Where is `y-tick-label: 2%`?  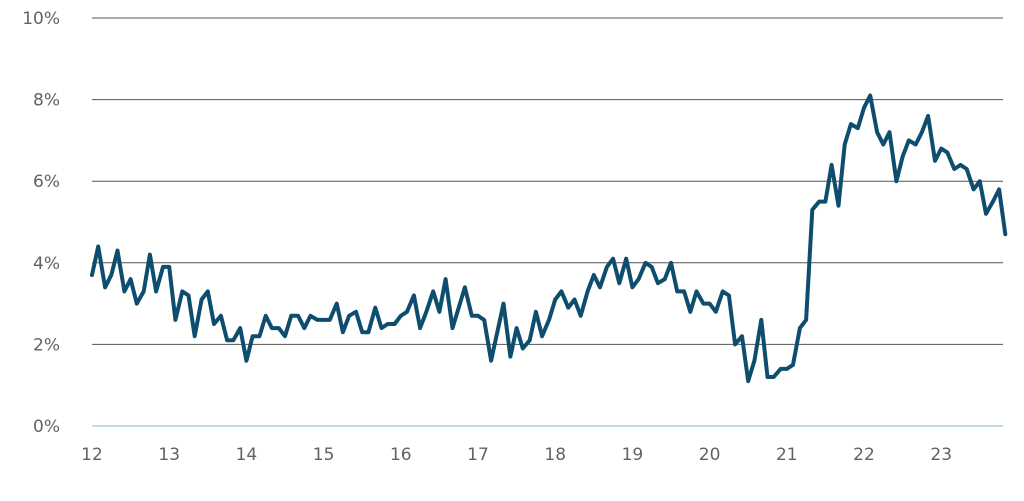
y-tick-label: 2% is located at coordinates (46, 345).